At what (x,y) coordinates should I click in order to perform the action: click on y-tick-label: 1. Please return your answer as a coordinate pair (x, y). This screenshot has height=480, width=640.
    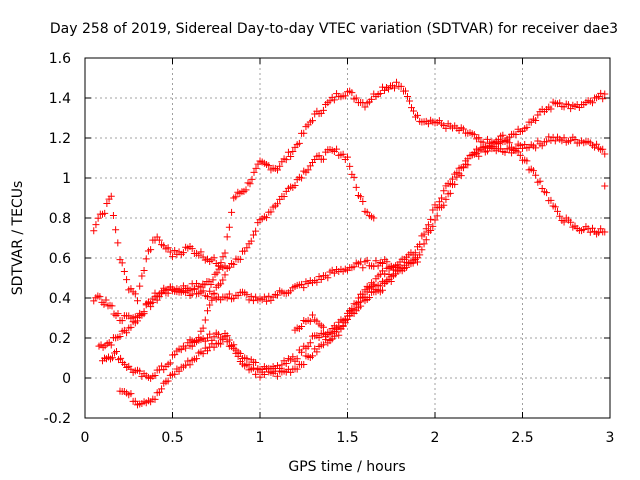
    Looking at the image, I should click on (66, 179).